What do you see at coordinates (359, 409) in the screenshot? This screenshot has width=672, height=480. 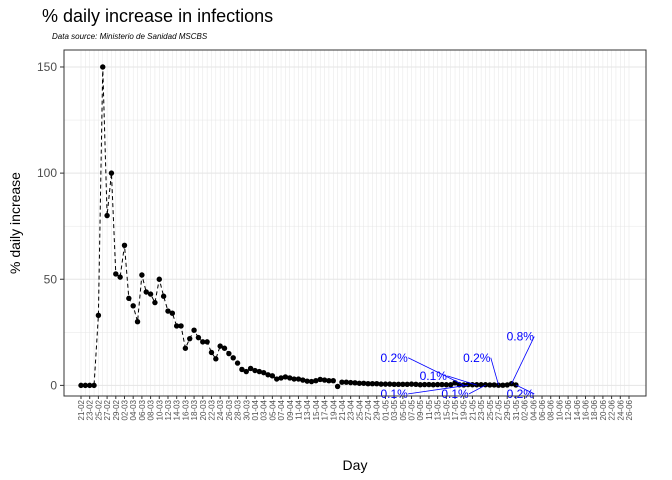 I see `x-tick-label: 25-04` at bounding box center [359, 409].